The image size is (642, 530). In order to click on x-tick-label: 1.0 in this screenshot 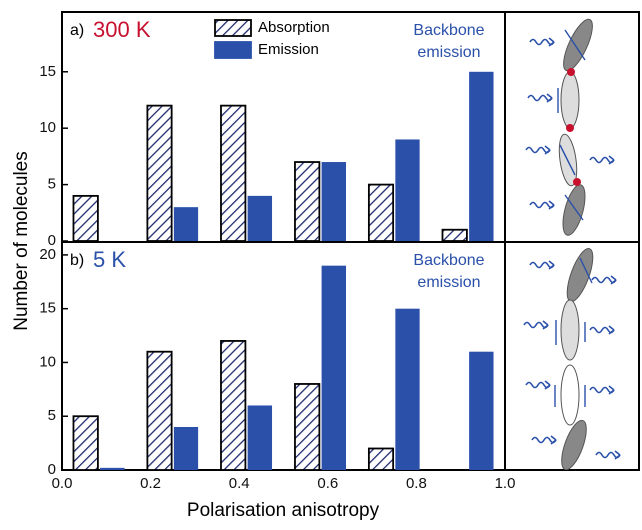, I will do `click(505, 483)`.